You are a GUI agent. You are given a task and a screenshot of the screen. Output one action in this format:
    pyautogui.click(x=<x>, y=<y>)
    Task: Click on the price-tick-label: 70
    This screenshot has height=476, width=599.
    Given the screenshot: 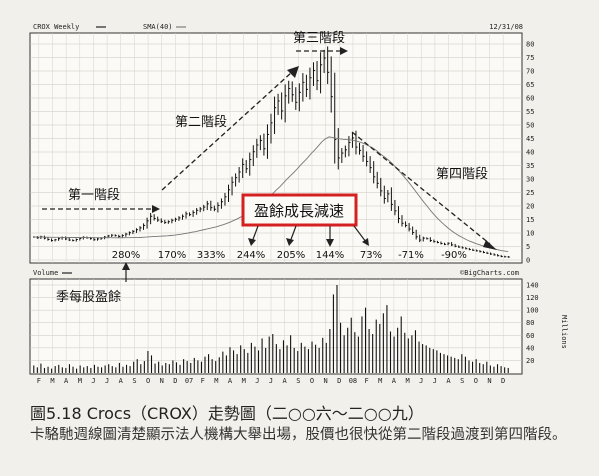 What is the action you would take?
    pyautogui.click(x=530, y=72)
    